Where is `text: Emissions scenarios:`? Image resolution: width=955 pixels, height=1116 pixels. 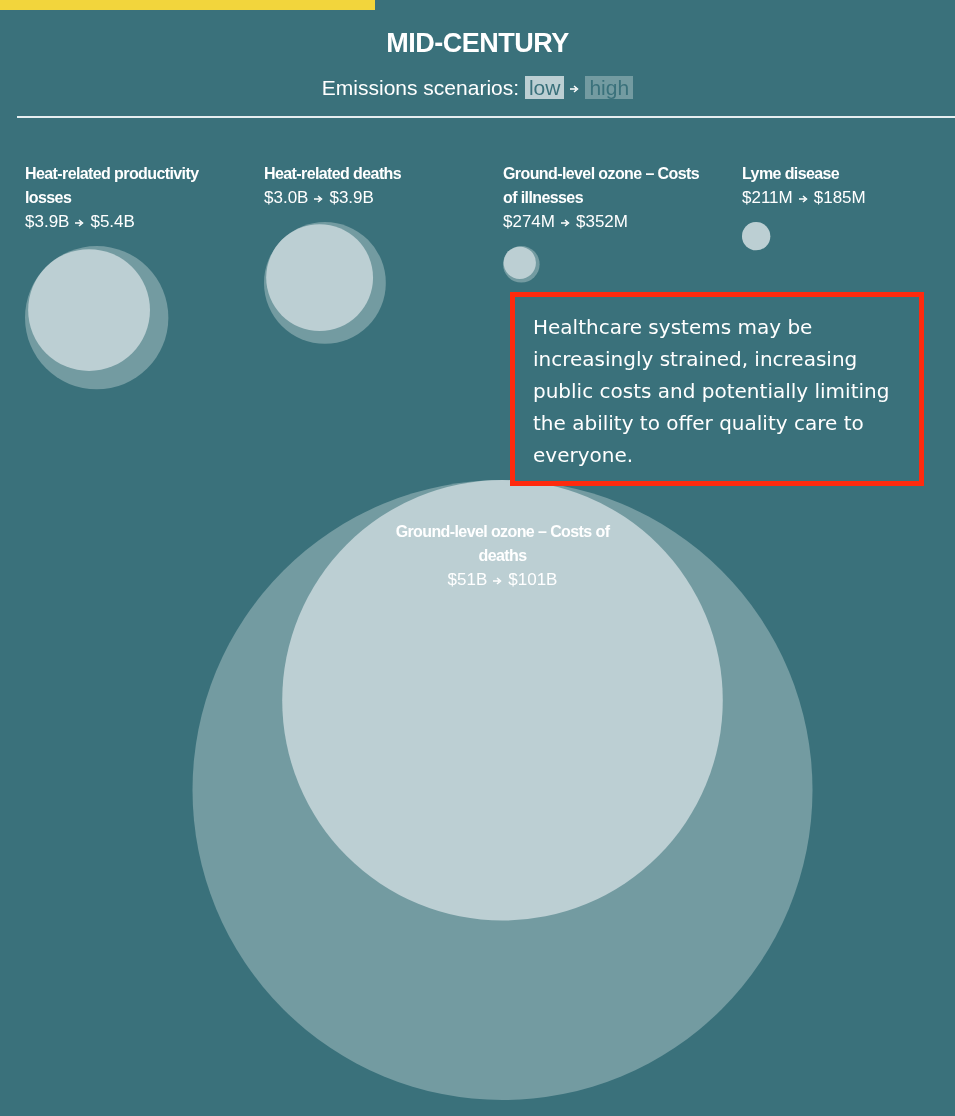 text: Emissions scenarios: is located at coordinates (420, 87).